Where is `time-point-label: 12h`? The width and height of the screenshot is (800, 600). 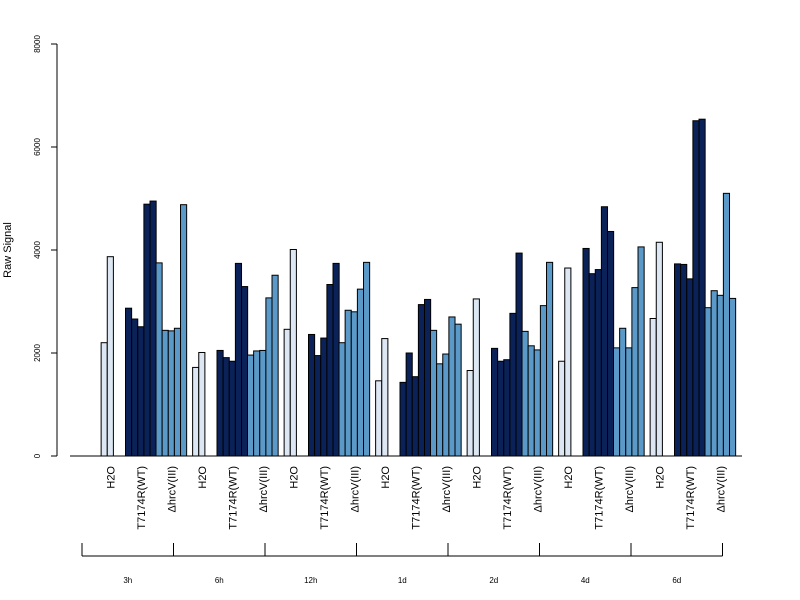
time-point-label: 12h is located at coordinates (310, 580).